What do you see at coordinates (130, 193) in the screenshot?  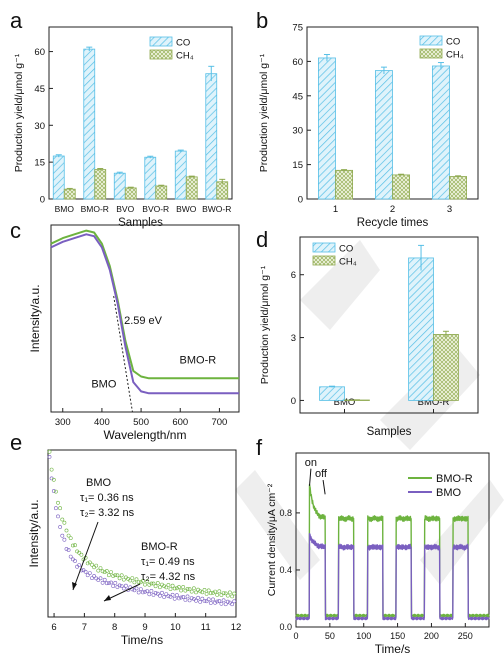 I see `bar-CH-BVO` at bounding box center [130, 193].